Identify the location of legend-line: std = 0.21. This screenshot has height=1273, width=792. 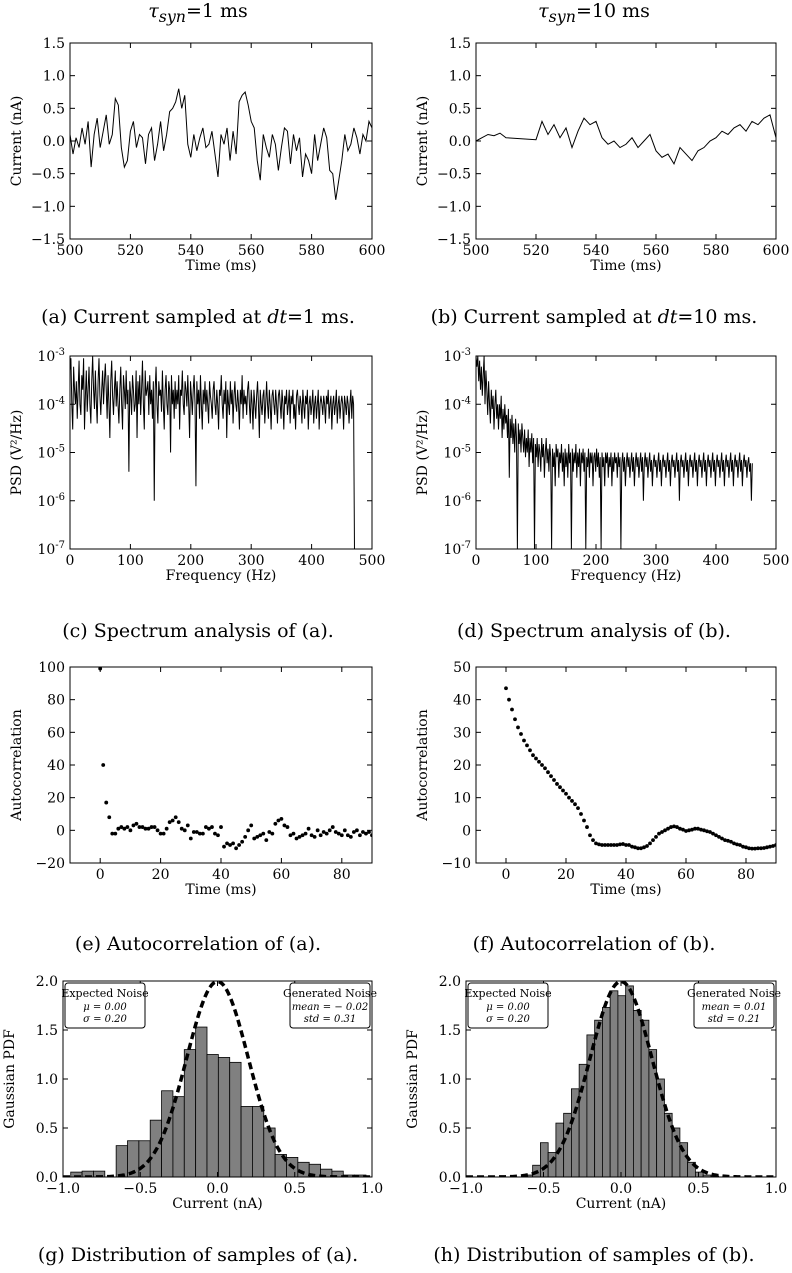
(734, 1019).